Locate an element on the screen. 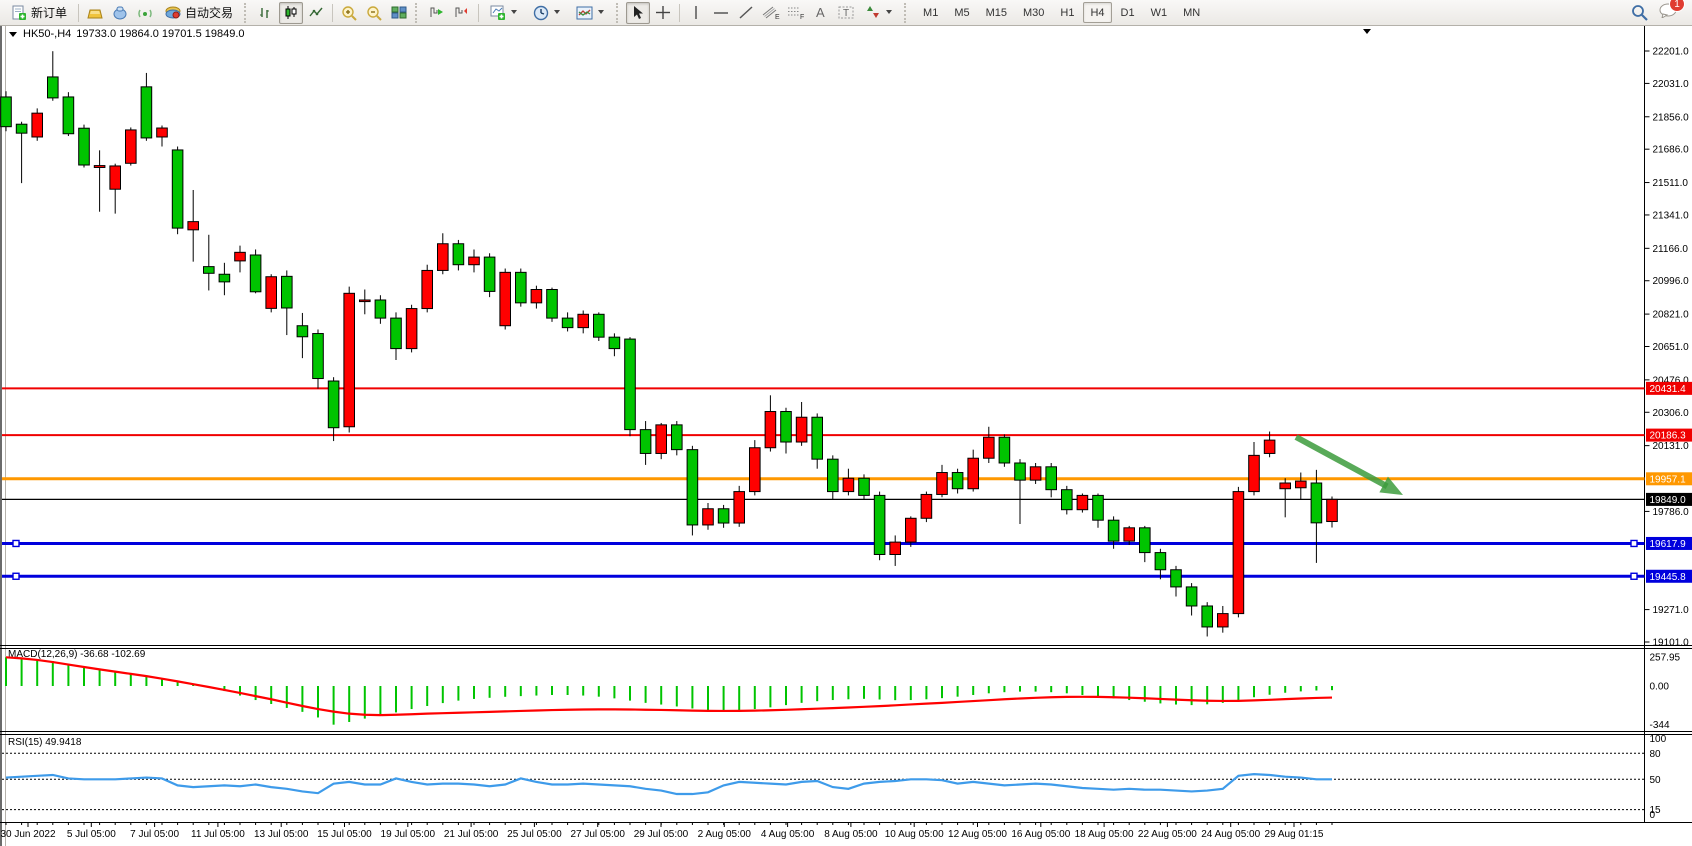 This screenshot has width=1692, height=846. time-axis-label: 7 Jul 05:00 is located at coordinates (154, 834).